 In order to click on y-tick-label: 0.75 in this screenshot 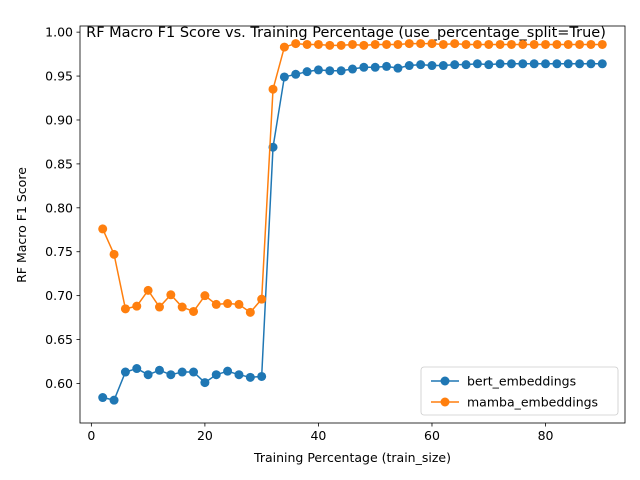, I will do `click(59, 251)`.